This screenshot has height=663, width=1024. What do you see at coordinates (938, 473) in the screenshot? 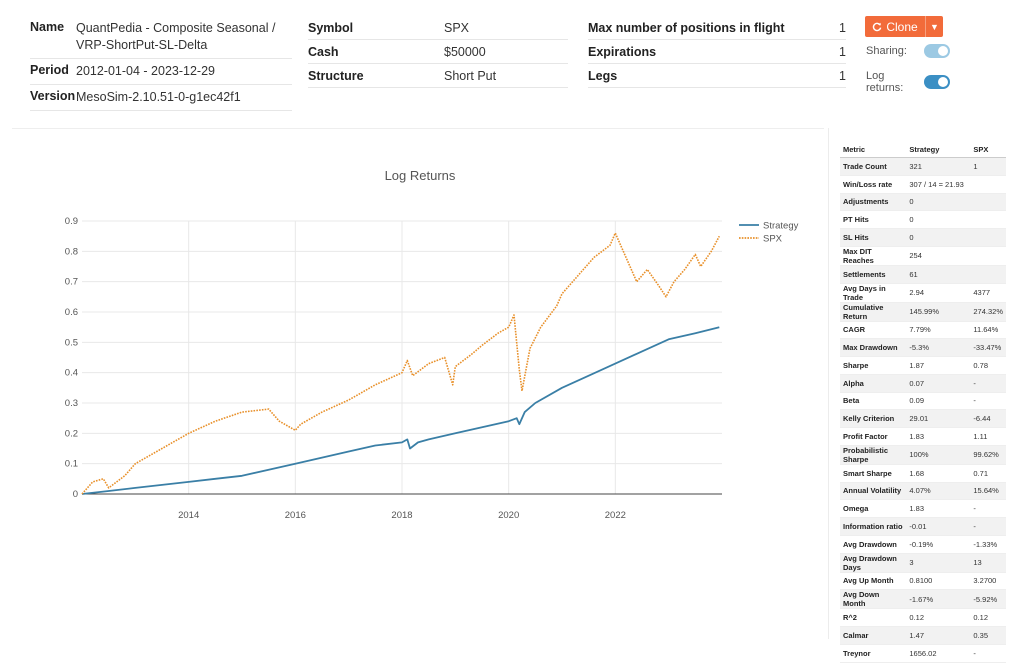
I see `strategy-value: 1.68` at bounding box center [938, 473].